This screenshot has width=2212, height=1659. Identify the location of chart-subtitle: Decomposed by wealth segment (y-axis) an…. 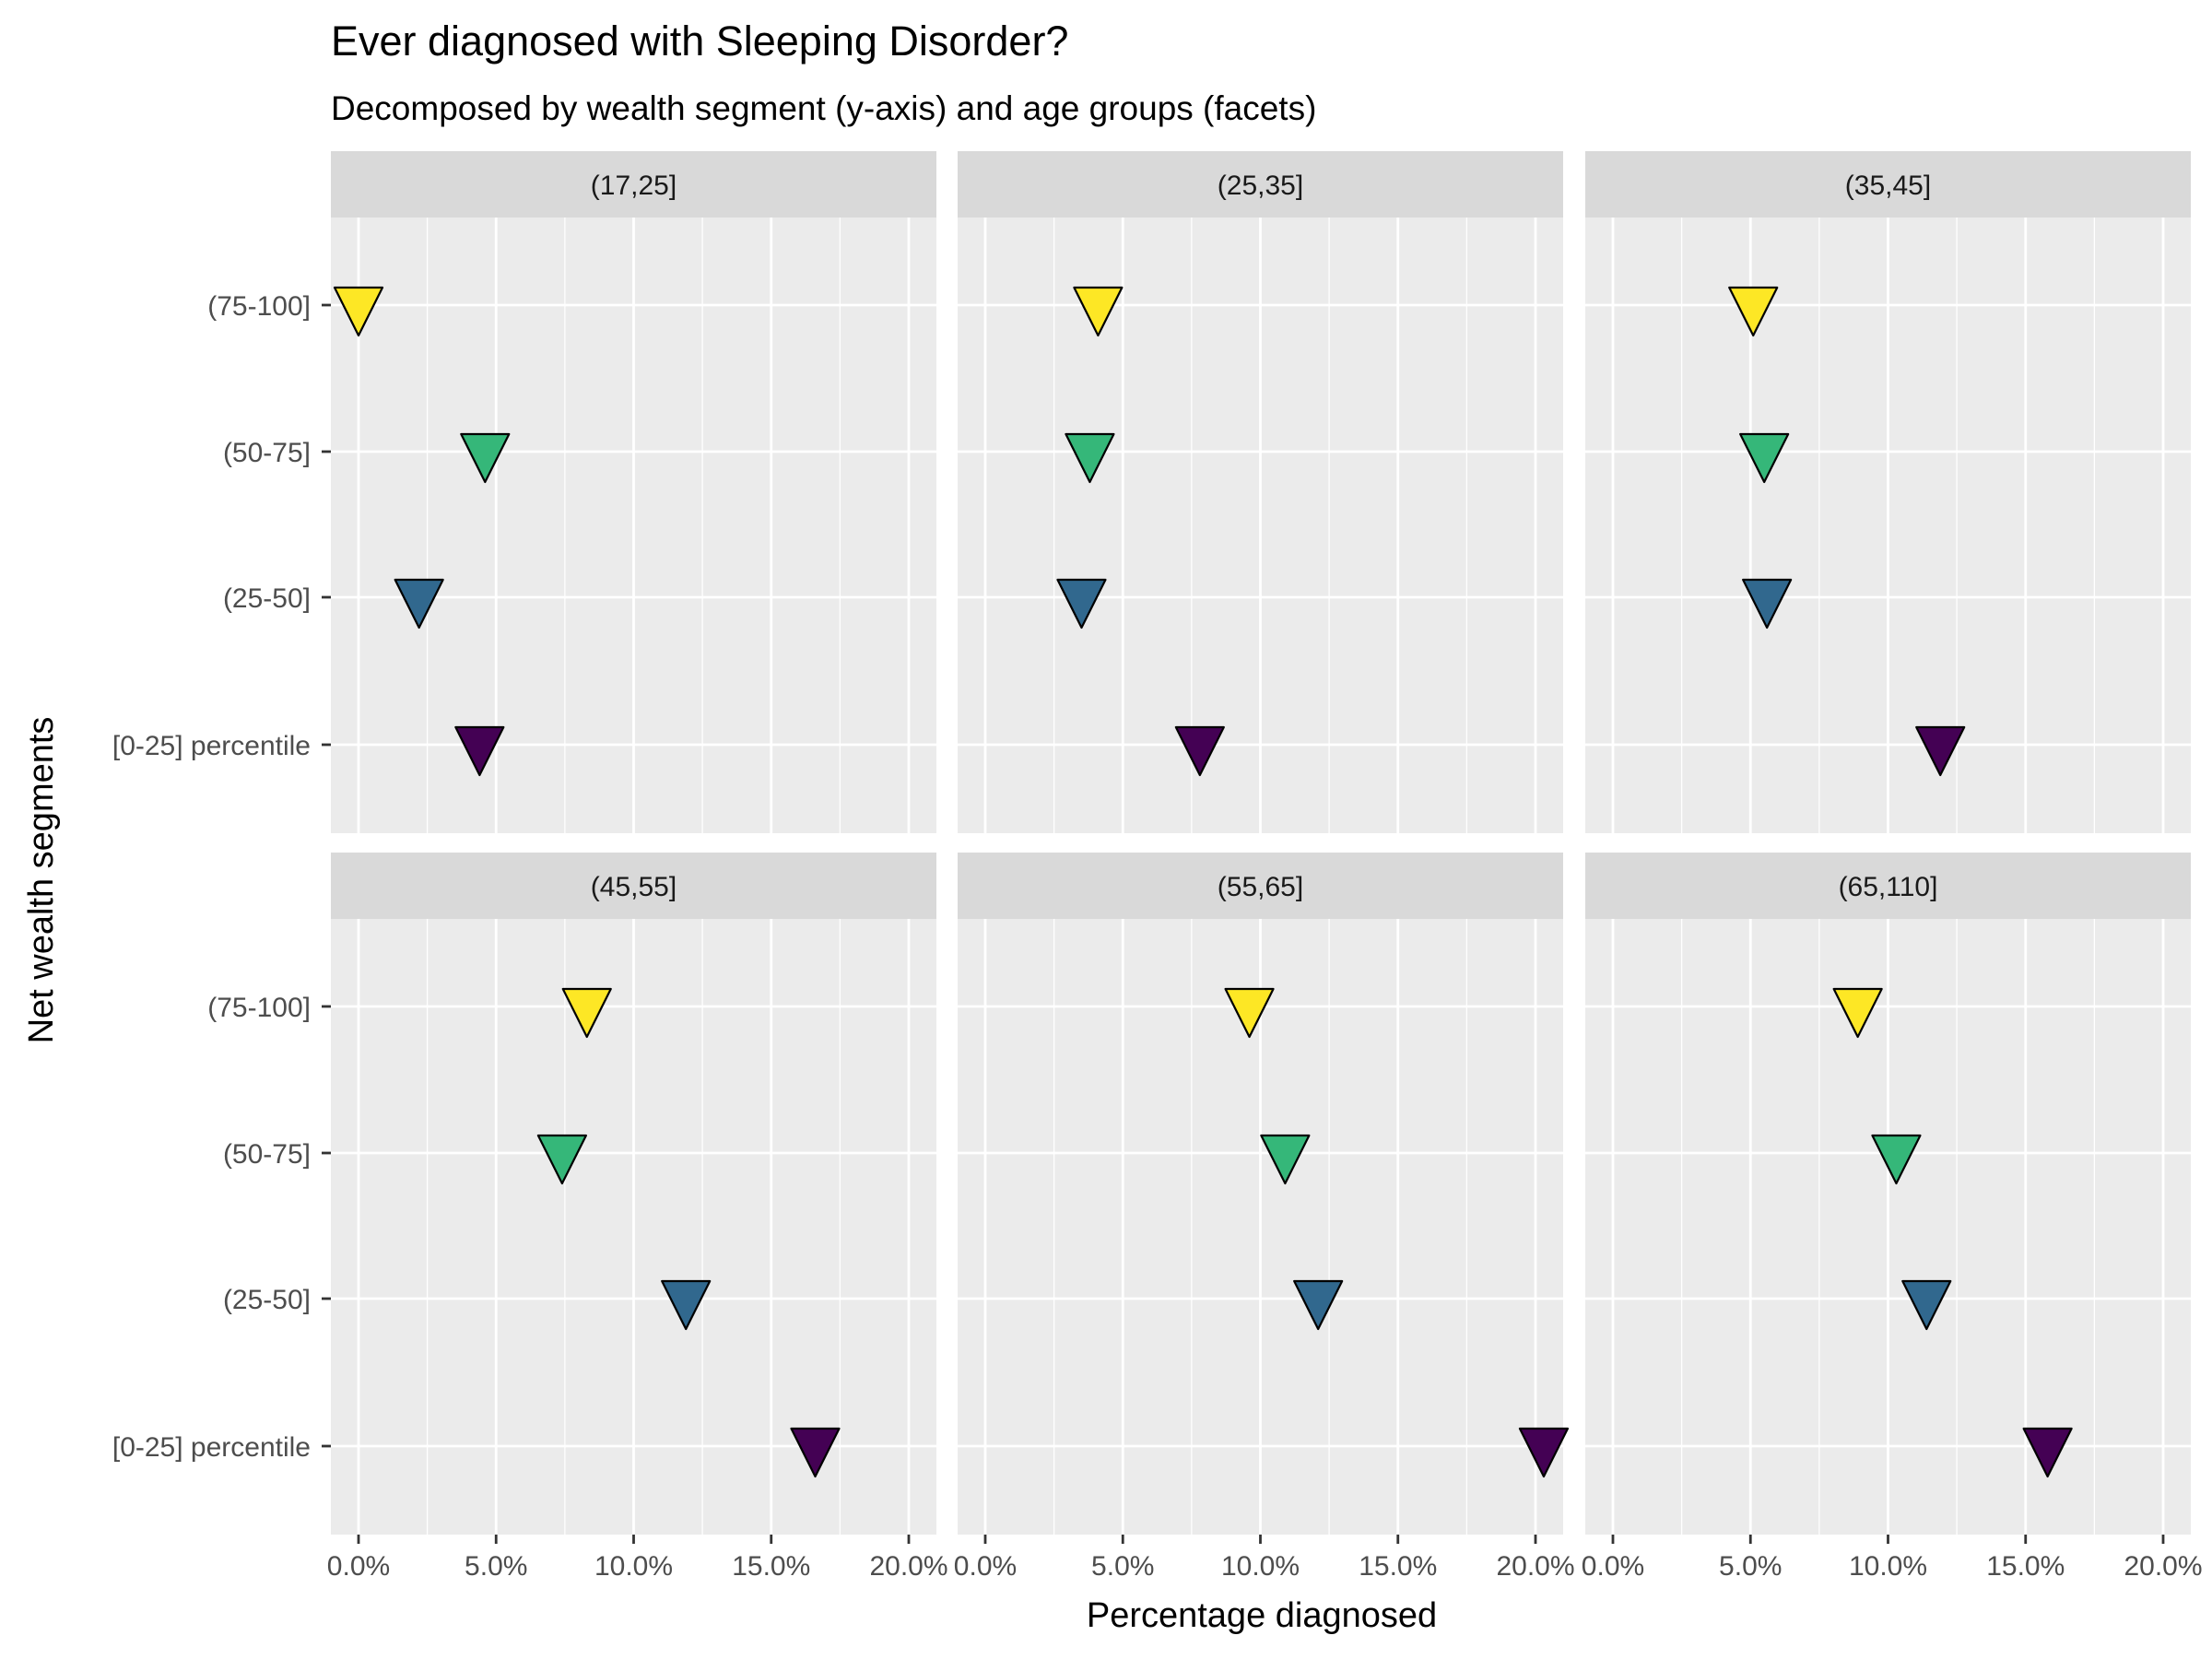
(823, 108).